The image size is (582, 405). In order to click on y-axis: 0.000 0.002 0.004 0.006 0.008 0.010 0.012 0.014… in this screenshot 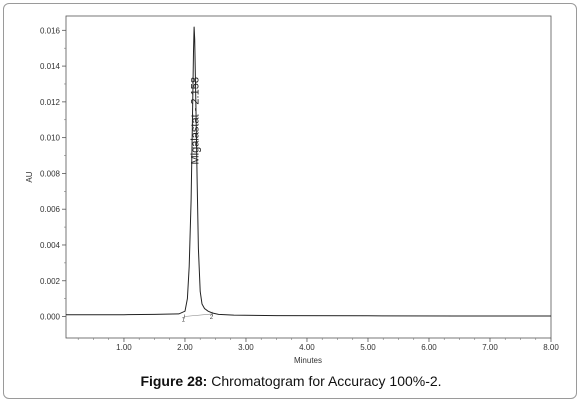, I will do `click(53, 174)`.